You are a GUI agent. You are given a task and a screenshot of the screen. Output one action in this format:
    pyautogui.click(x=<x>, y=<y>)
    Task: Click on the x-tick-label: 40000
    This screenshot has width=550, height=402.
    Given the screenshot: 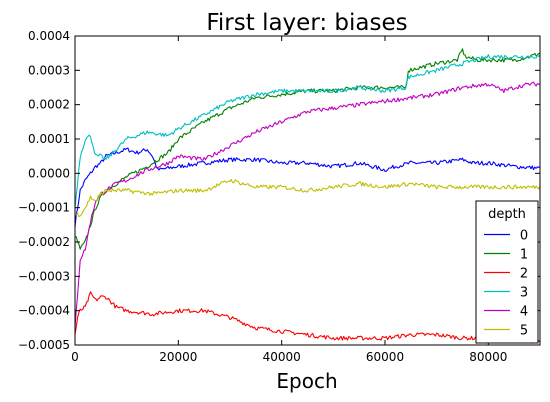 What is the action you would take?
    pyautogui.click(x=282, y=357)
    